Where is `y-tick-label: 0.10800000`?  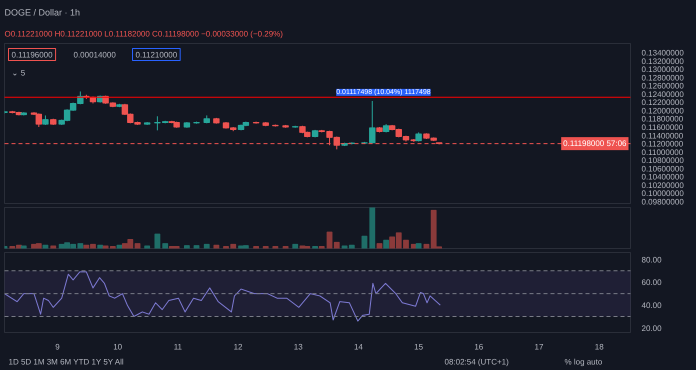 y-tick-label: 0.10800000 is located at coordinates (663, 161).